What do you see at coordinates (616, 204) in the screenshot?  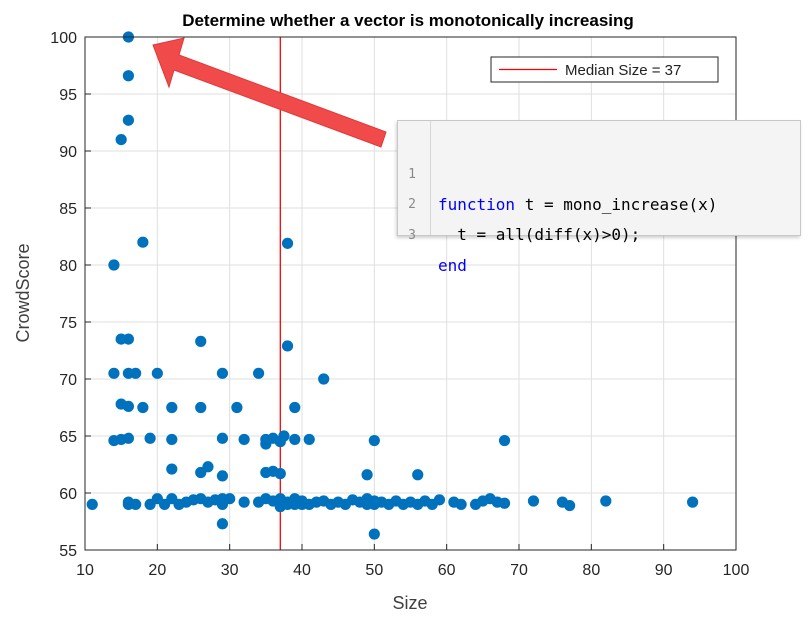 I see `code-text: t = mono_increase(x)` at bounding box center [616, 204].